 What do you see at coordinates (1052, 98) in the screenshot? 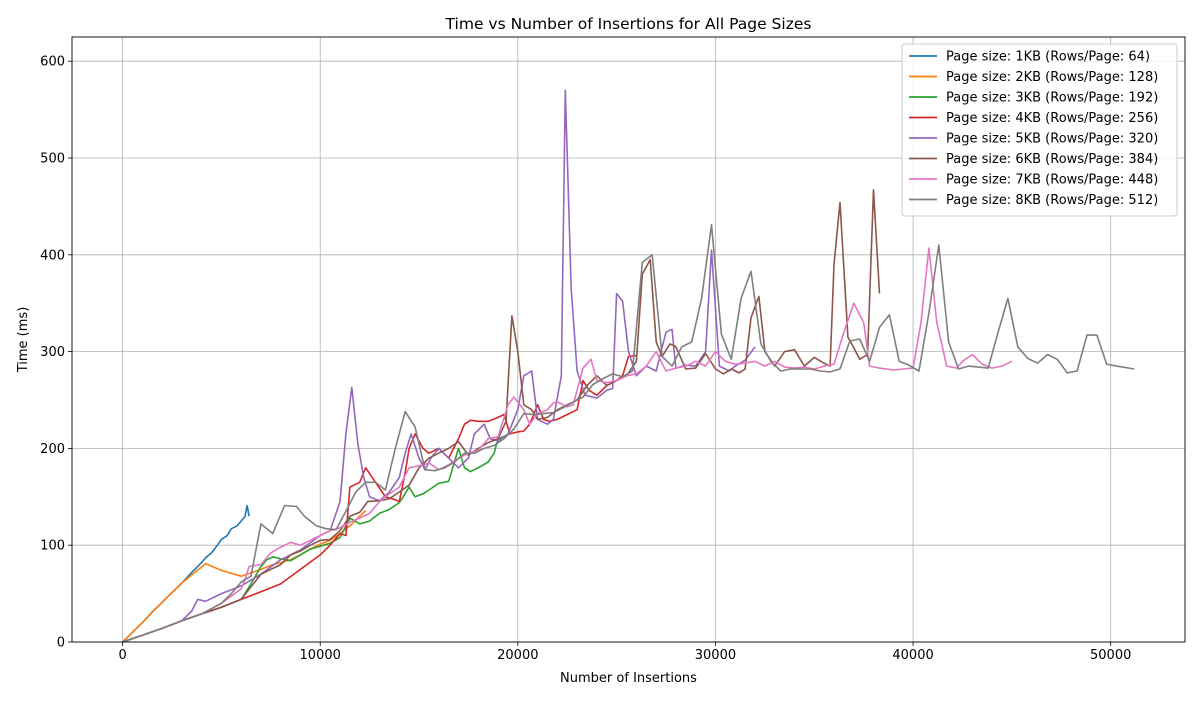
I see `legend-label: Page size: 3KB (Rows/Page: 192)` at bounding box center [1052, 98].